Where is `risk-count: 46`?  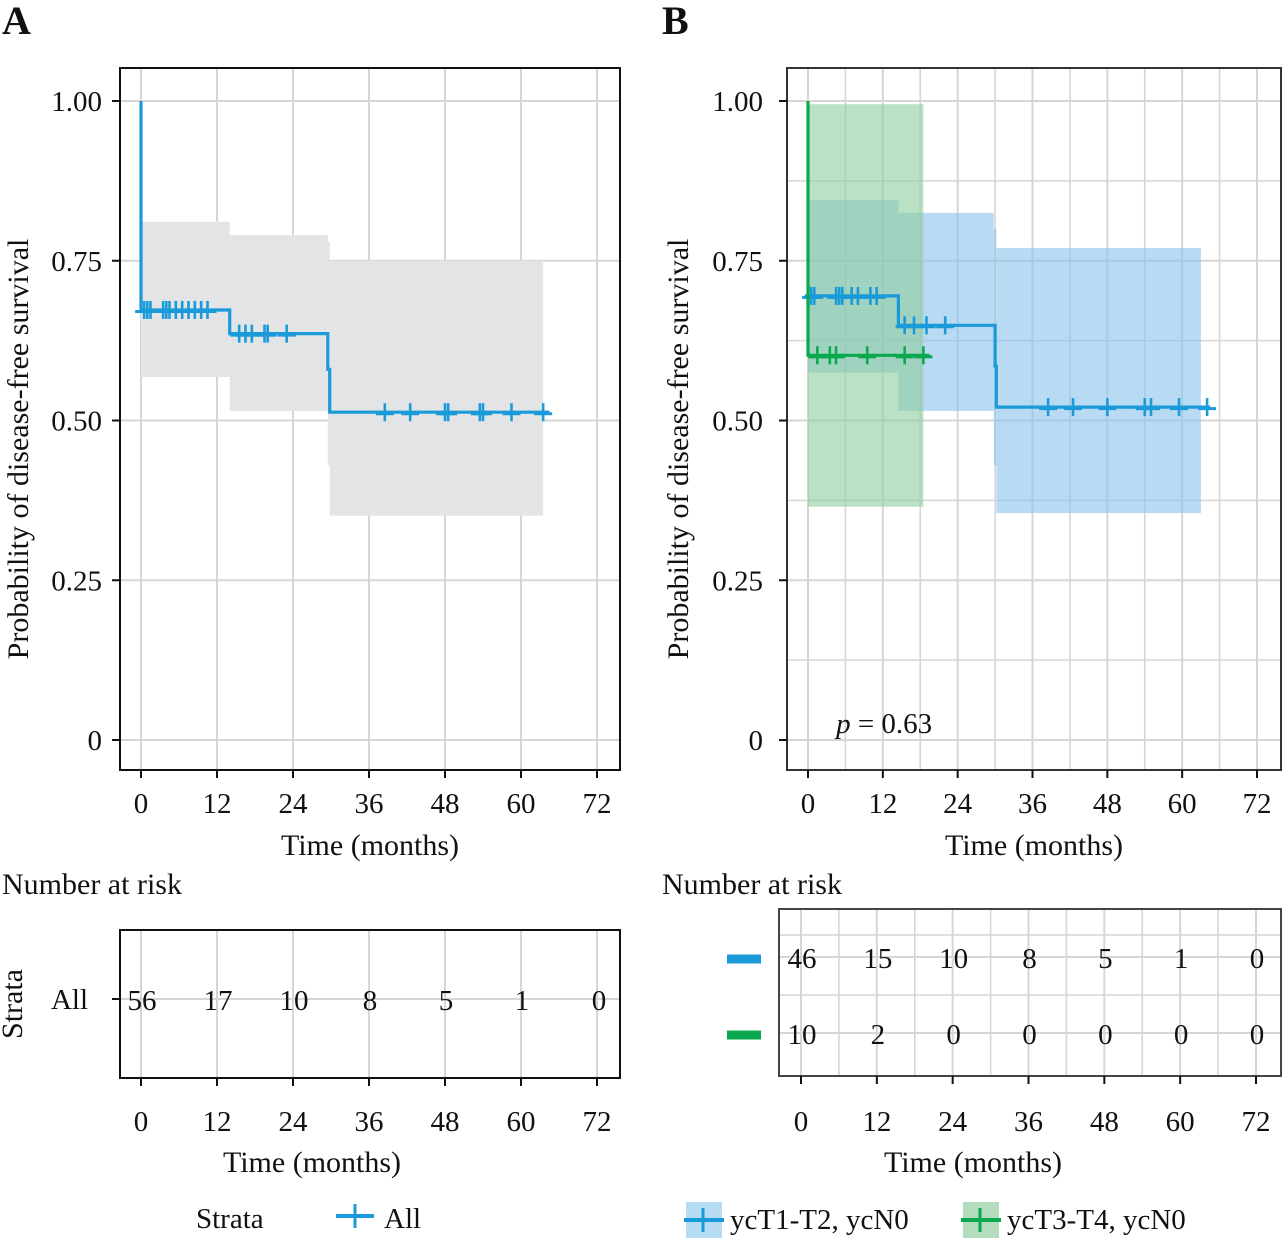
risk-count: 46 is located at coordinates (802, 959).